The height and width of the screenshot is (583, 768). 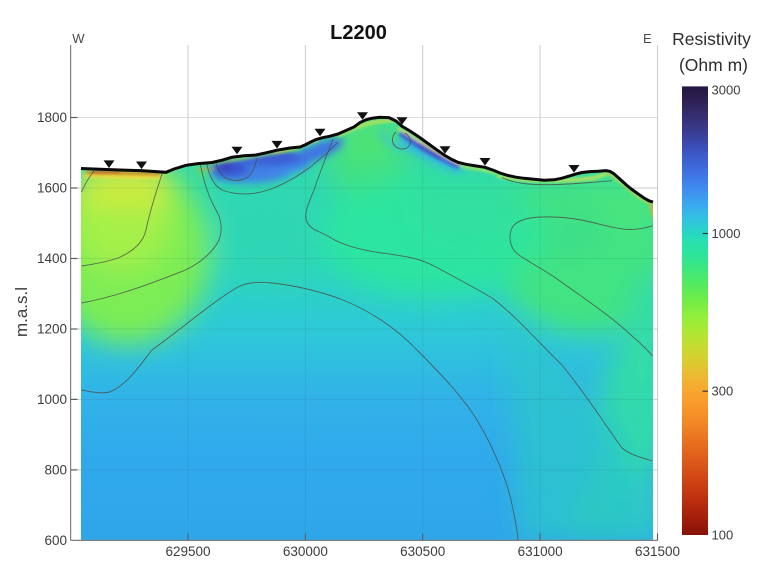 I want to click on svg-text: 631500, so click(x=657, y=551).